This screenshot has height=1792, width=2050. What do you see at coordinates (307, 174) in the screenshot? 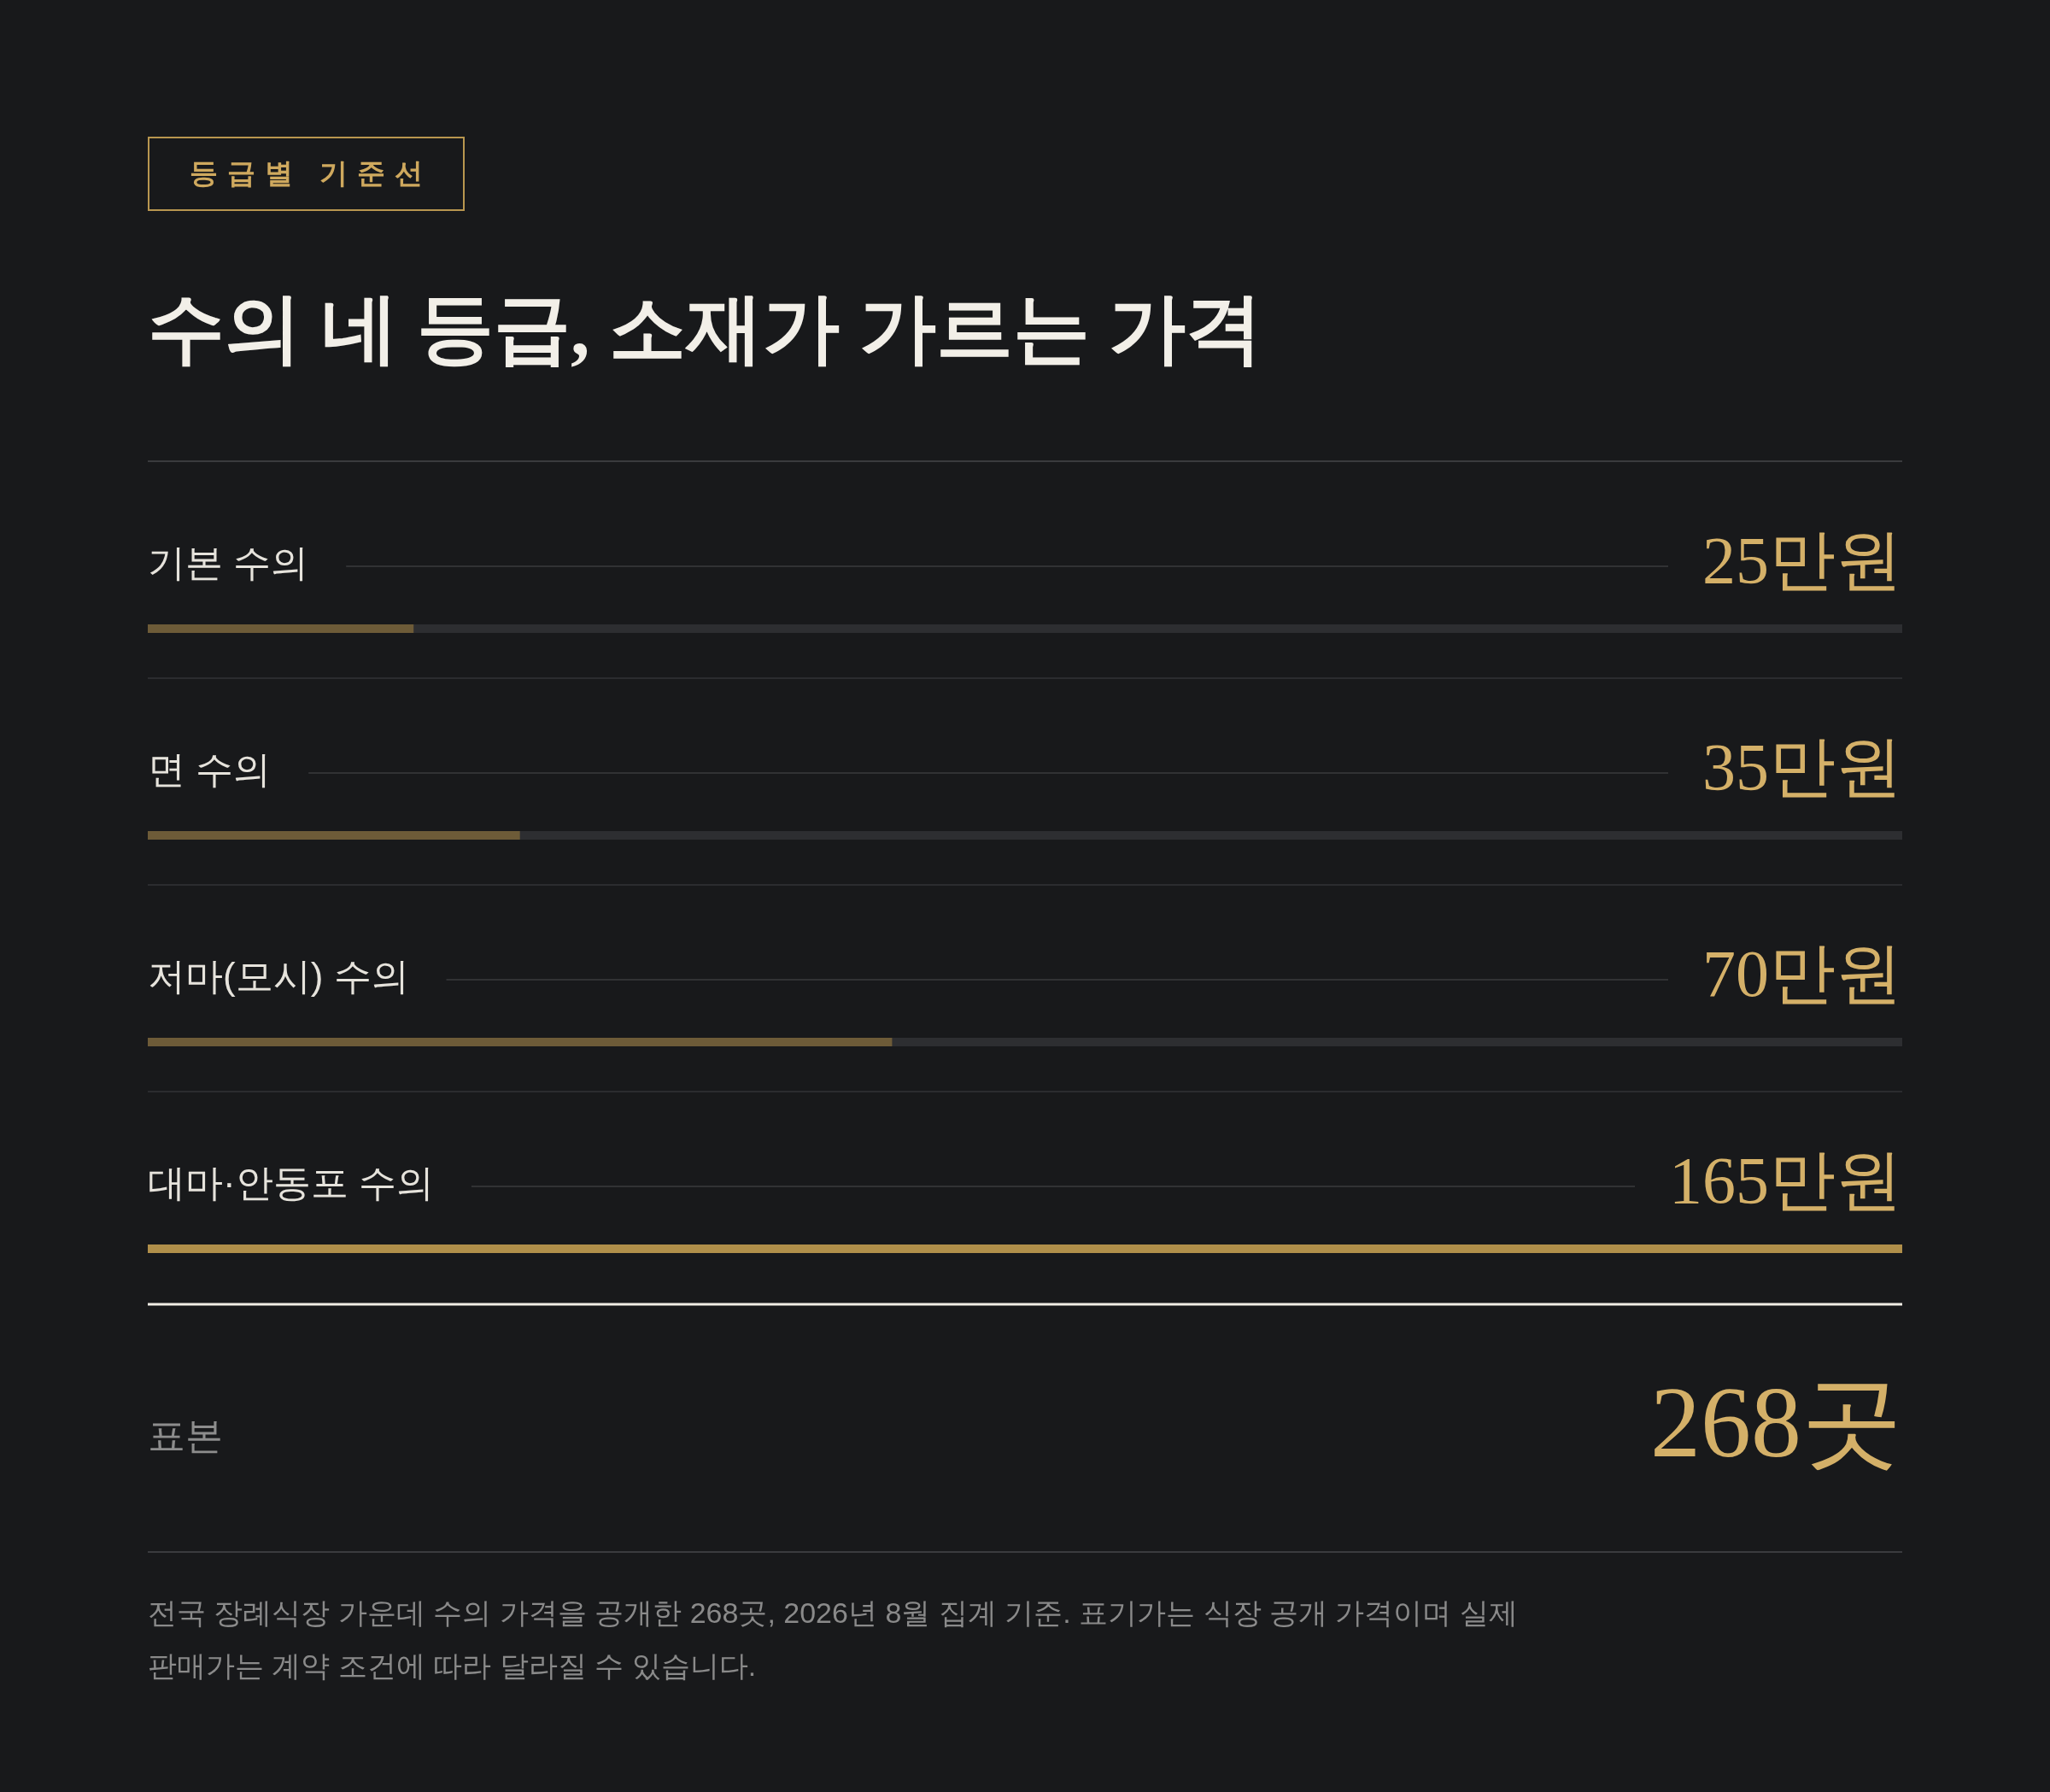
I see `text: 등급별 기준선` at bounding box center [307, 174].